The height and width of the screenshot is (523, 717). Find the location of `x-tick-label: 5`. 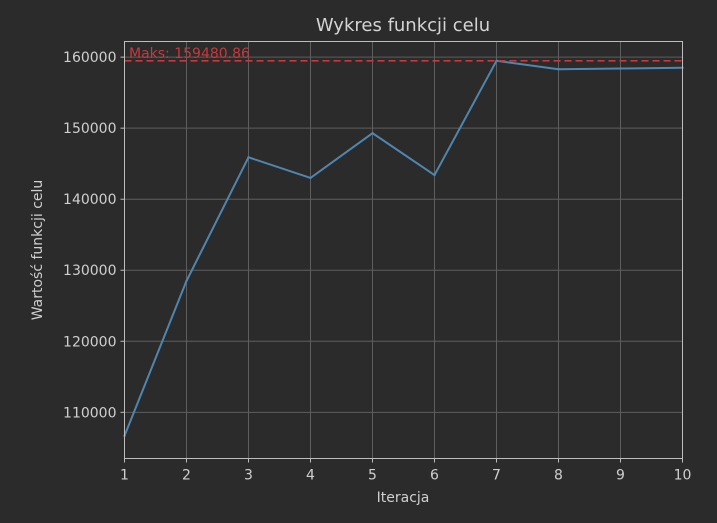

x-tick-label: 5 is located at coordinates (372, 476).